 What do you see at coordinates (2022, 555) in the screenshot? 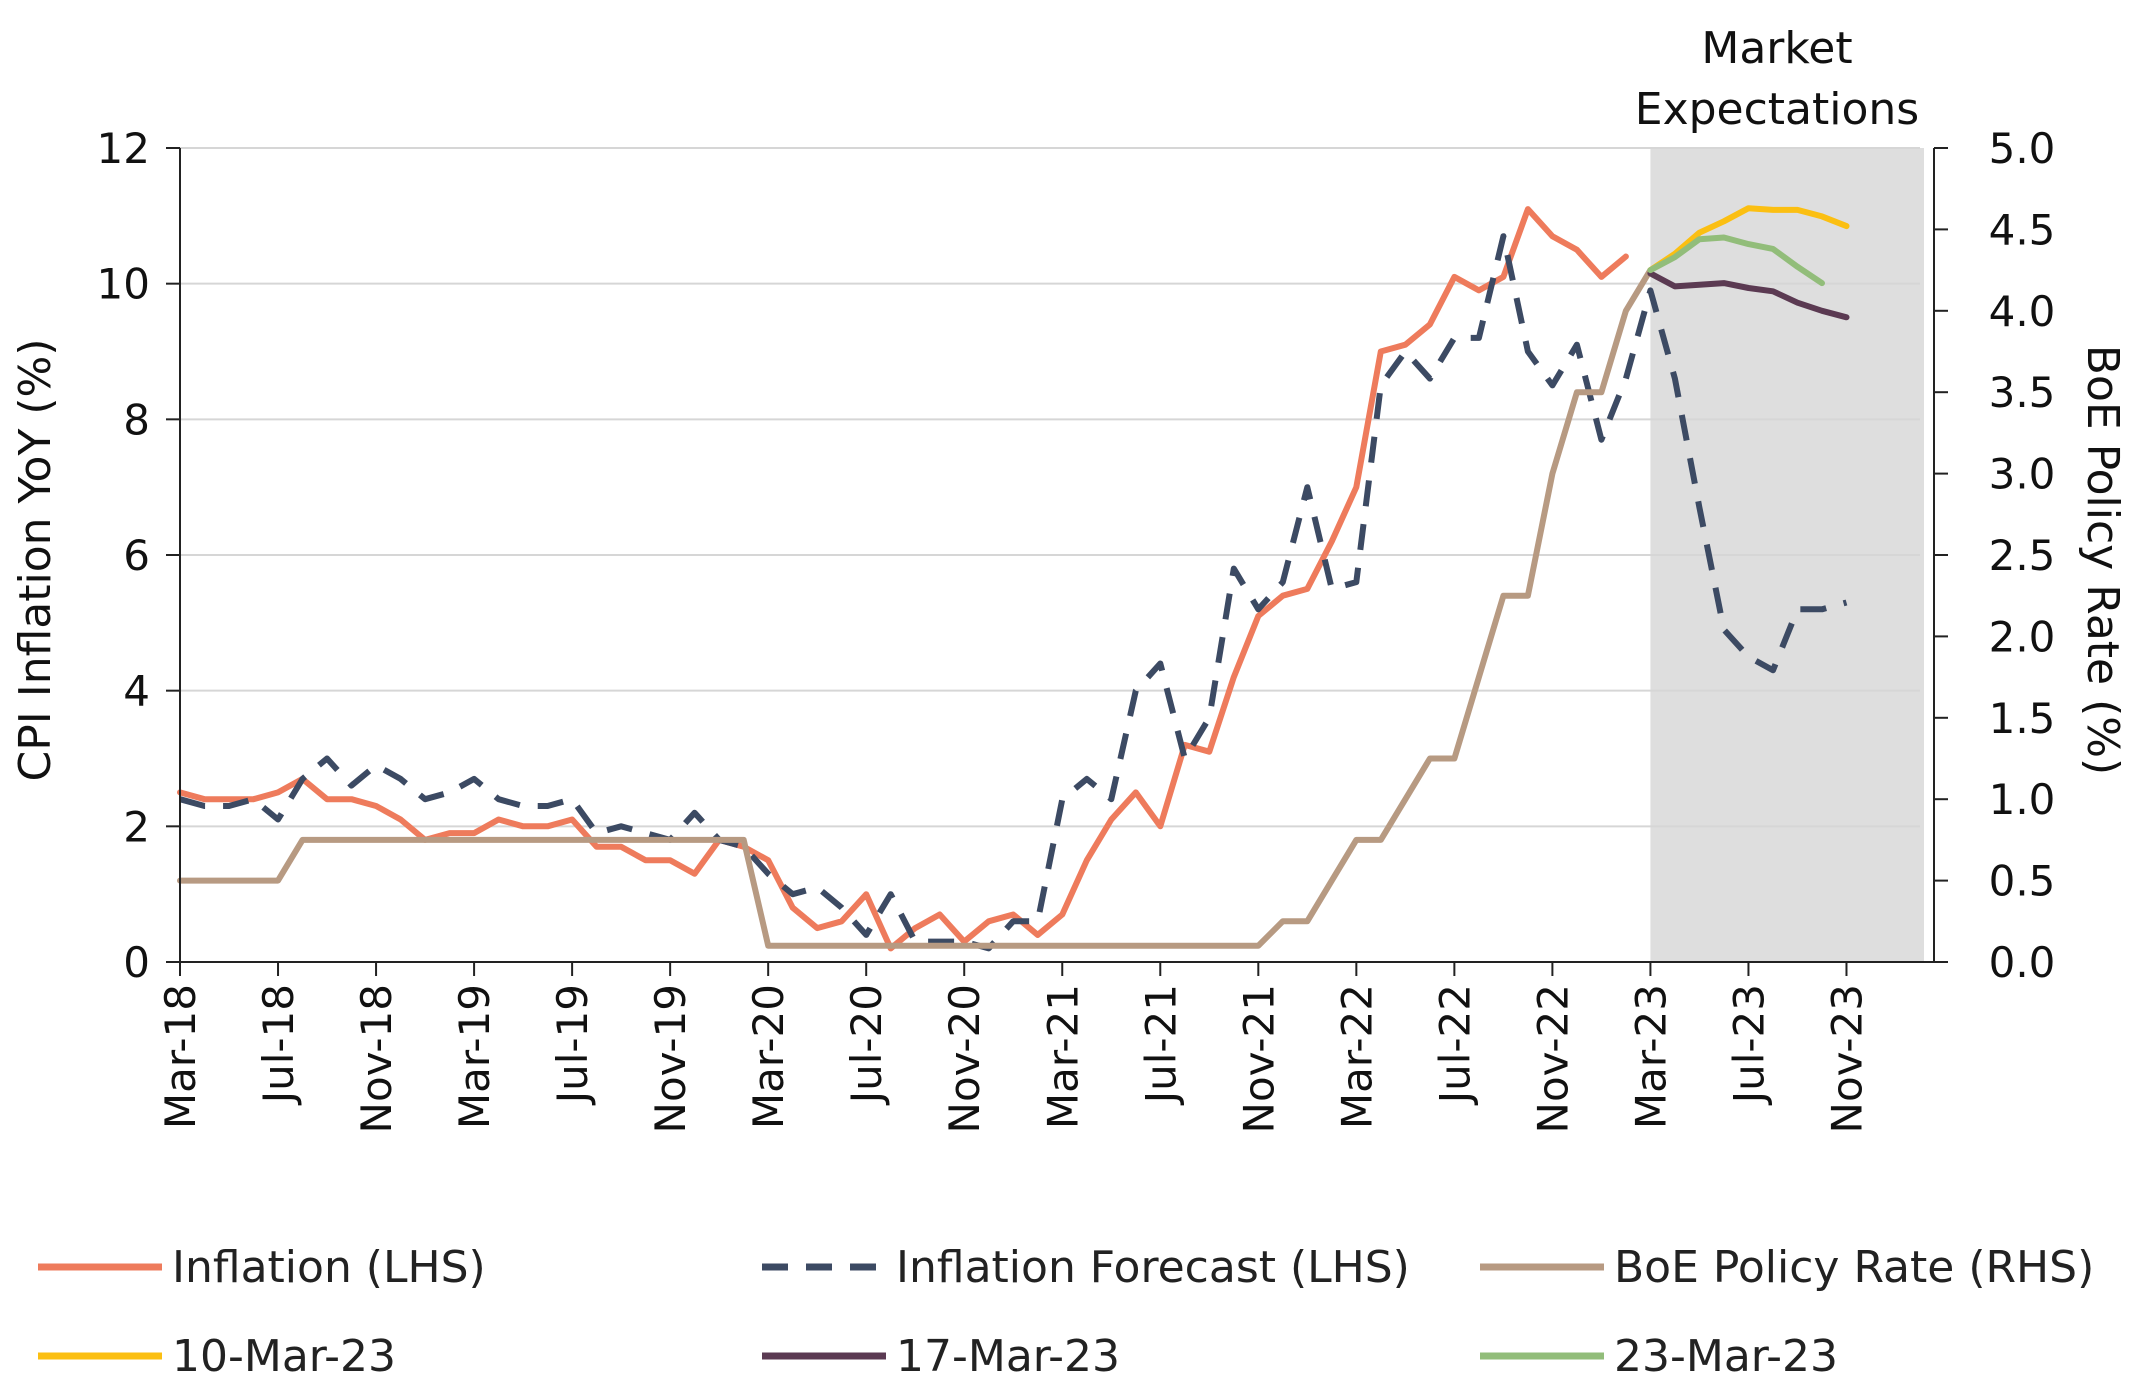
I see `right-tick-label: 2.5` at bounding box center [2022, 555].